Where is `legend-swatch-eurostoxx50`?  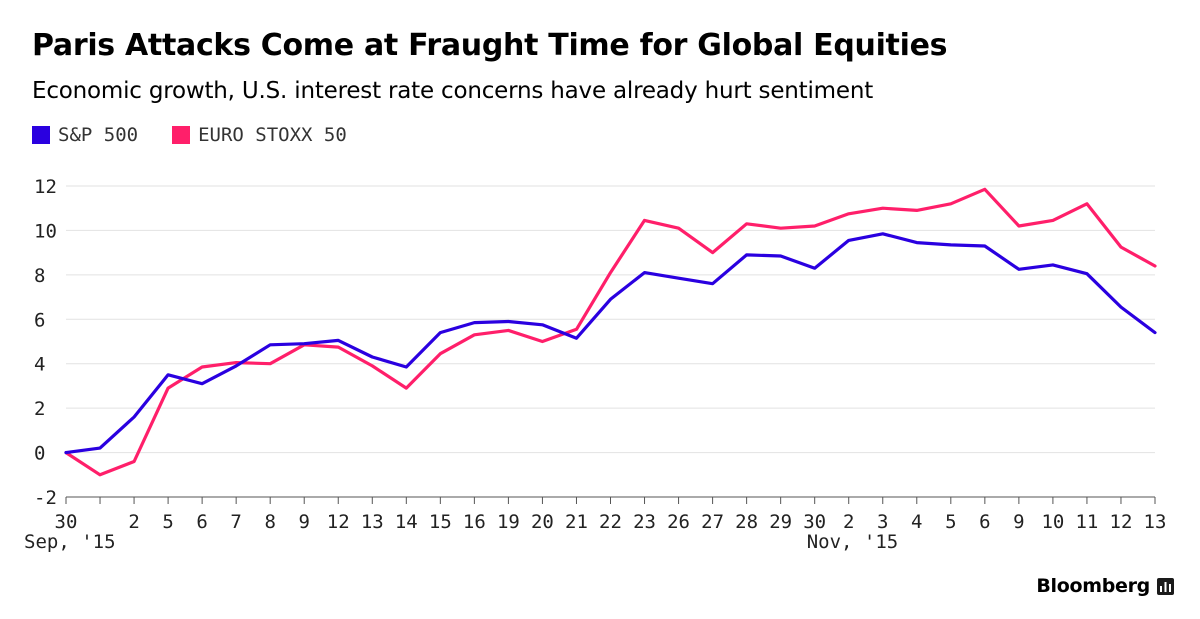 legend-swatch-eurostoxx50 is located at coordinates (181, 135).